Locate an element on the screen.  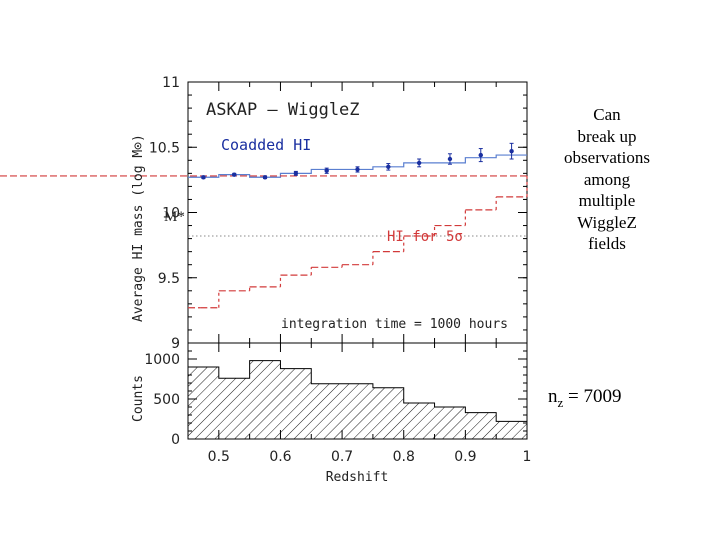
mstar-label: M* is located at coordinates (174, 217).